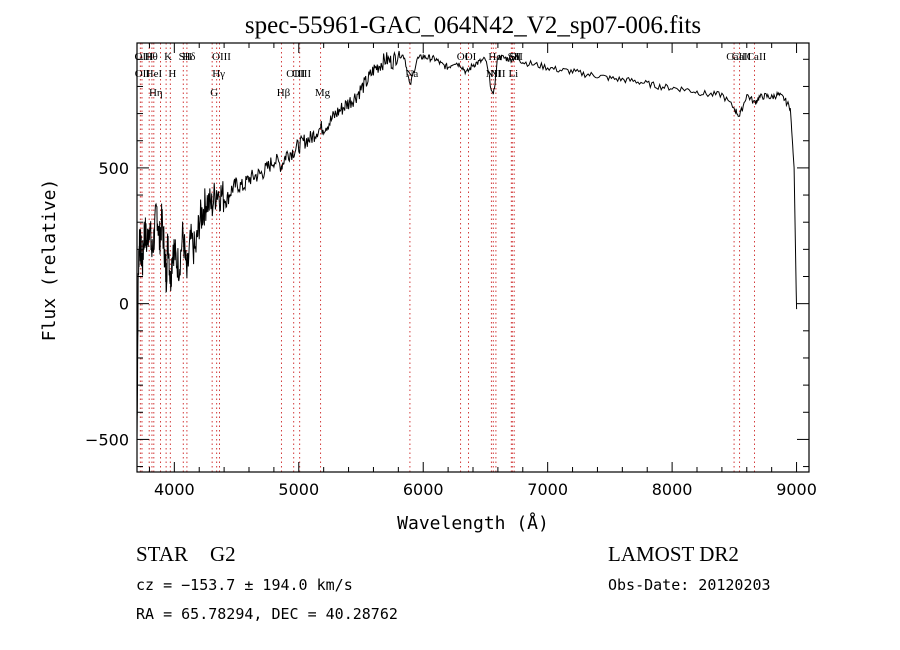  Describe the element at coordinates (673, 554) in the screenshot. I see `survey-name: LAMOST DR2` at that location.